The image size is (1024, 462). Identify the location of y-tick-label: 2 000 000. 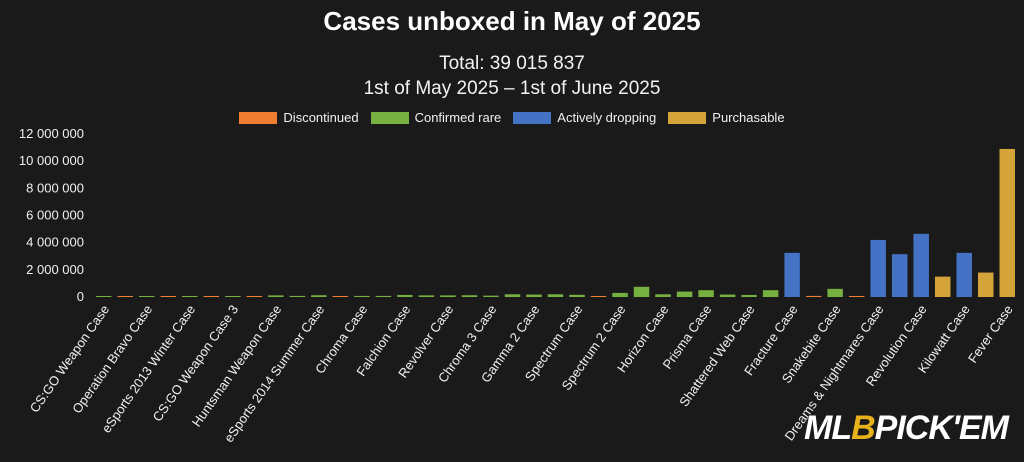
(55, 269).